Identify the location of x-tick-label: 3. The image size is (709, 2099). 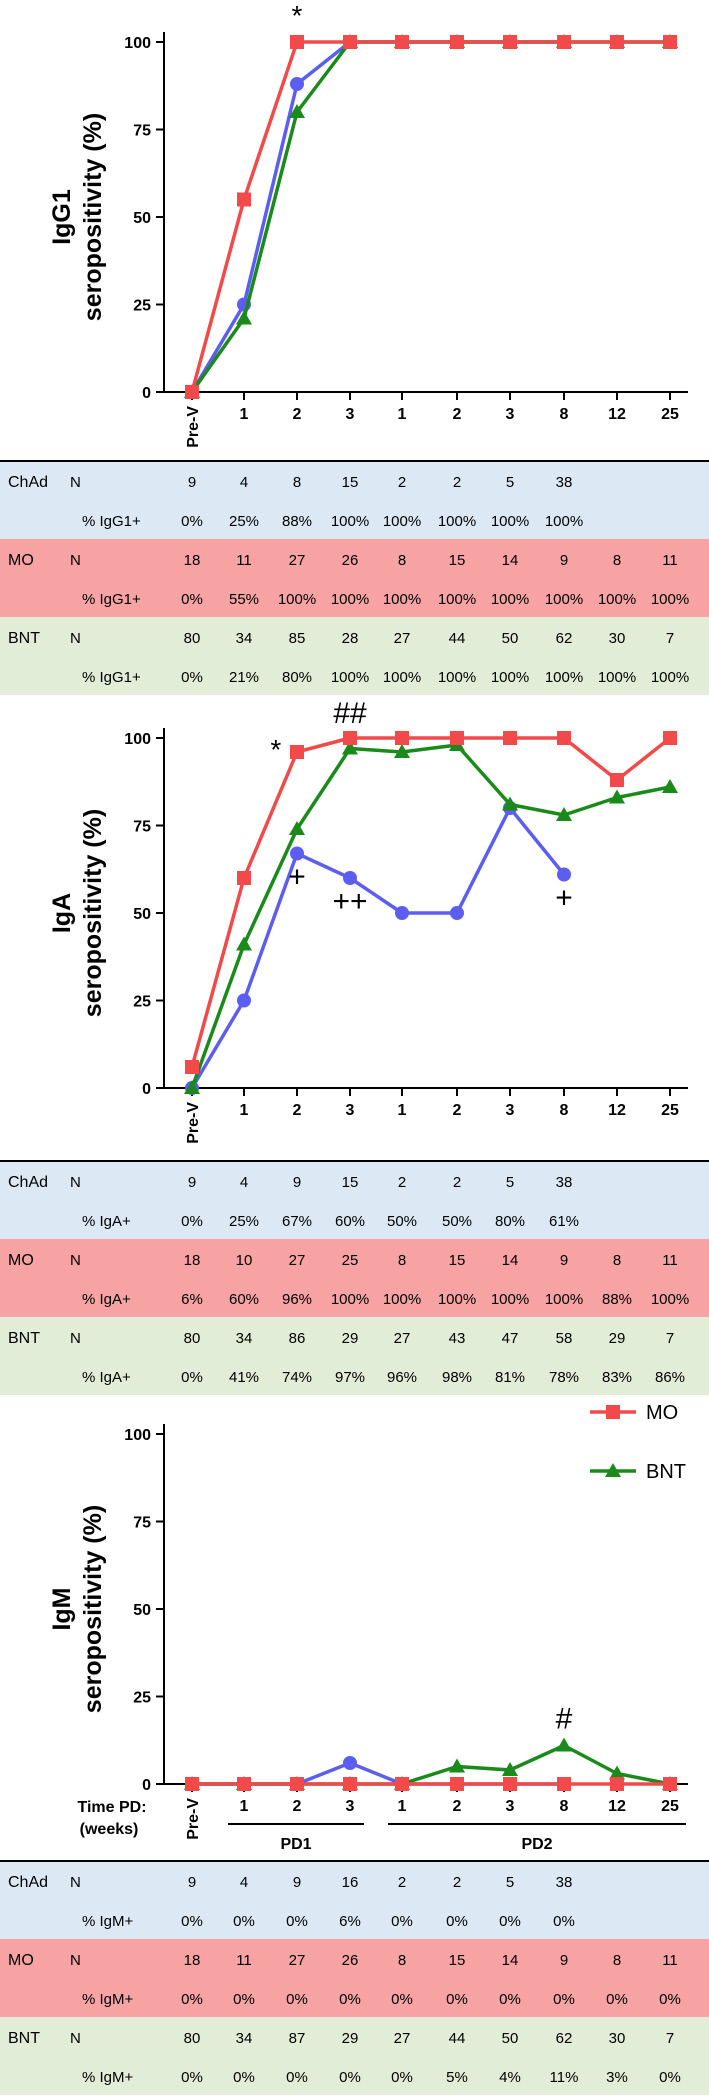
(510, 1806).